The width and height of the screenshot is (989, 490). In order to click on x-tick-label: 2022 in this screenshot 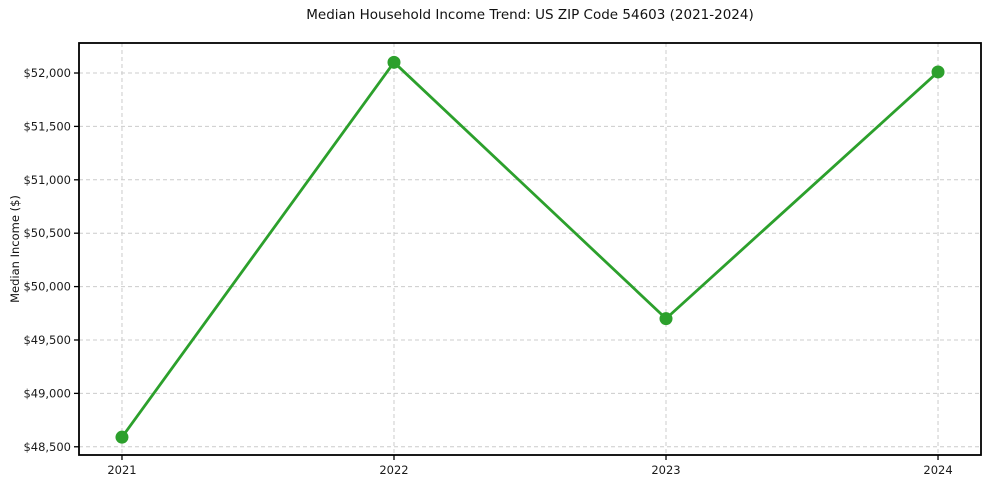, I will do `click(393, 470)`.